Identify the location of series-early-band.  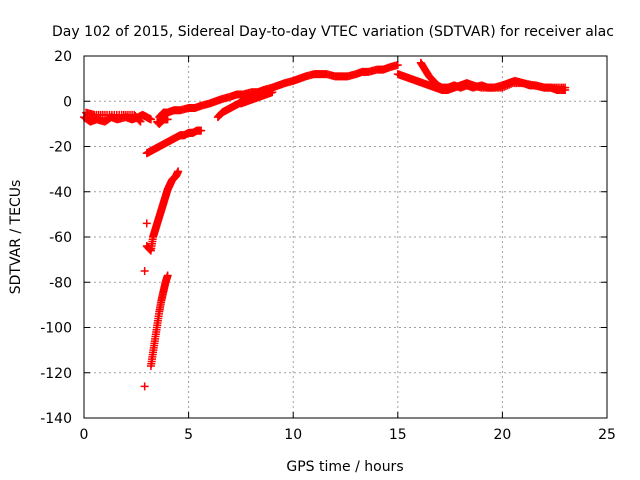
(117, 117).